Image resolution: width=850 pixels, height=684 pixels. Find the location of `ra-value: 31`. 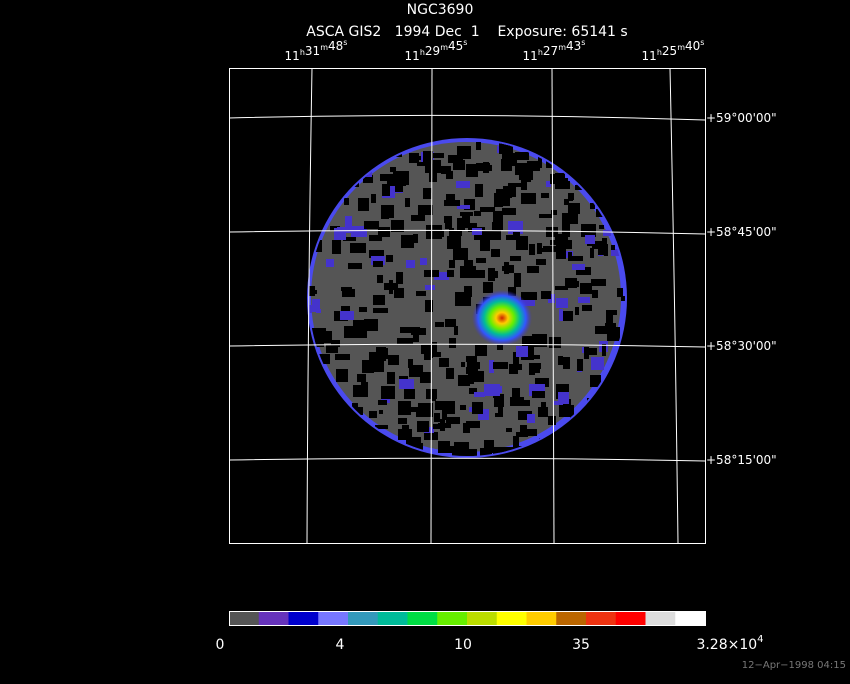

ra-value: 31 is located at coordinates (312, 51).